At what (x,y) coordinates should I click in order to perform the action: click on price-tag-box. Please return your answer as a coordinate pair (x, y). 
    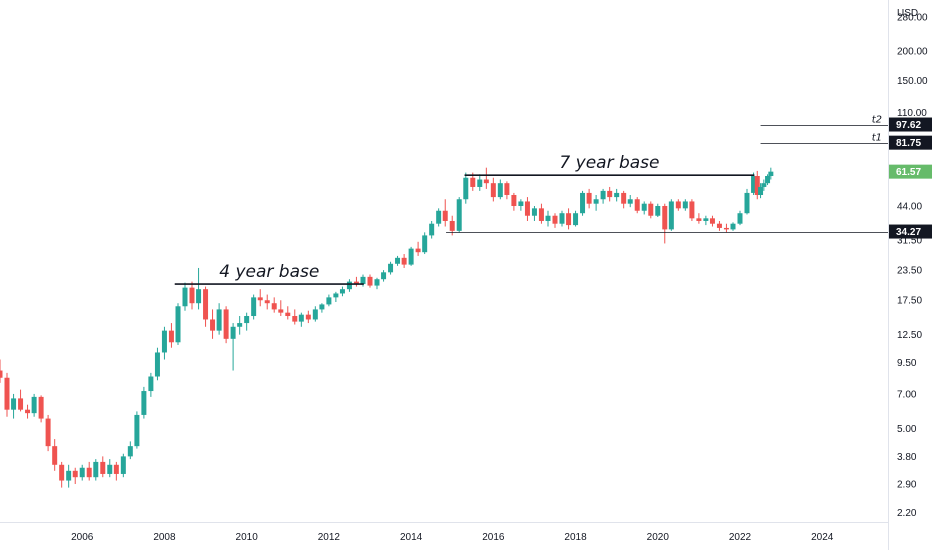
    Looking at the image, I should click on (910, 171).